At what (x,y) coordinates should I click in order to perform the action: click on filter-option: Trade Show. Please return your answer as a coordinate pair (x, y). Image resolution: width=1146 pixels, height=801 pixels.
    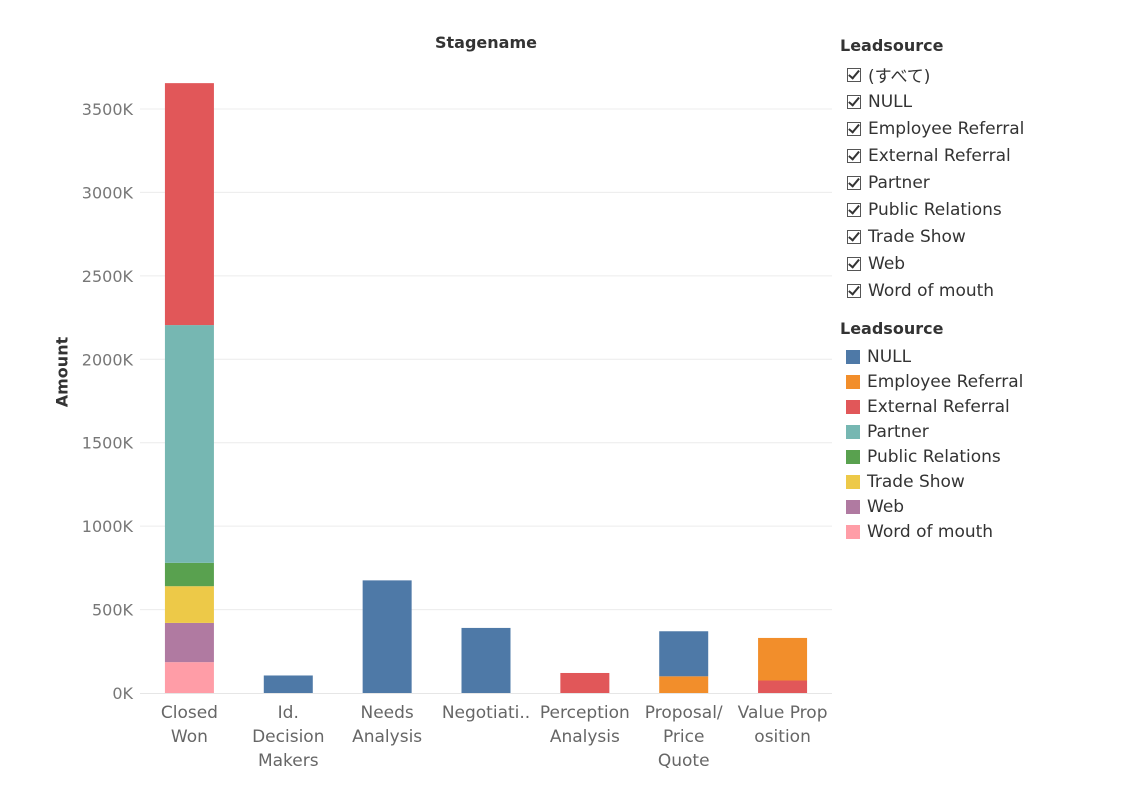
    Looking at the image, I should click on (990, 236).